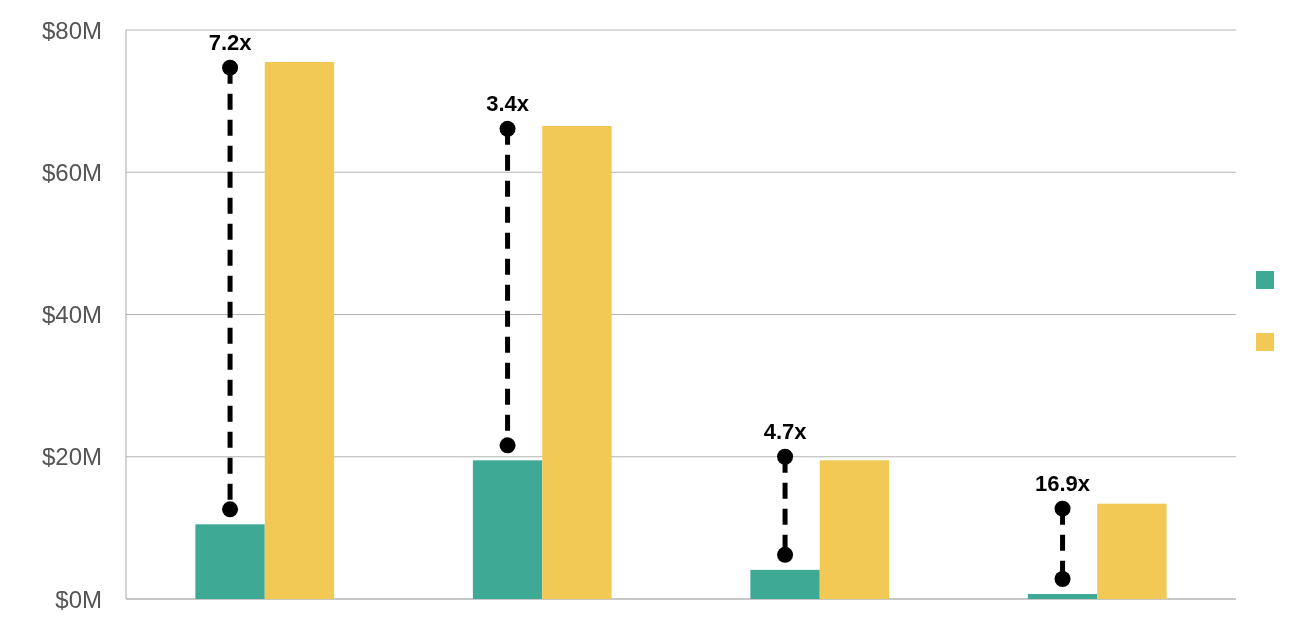 This screenshot has height=622, width=1309. What do you see at coordinates (785, 431) in the screenshot?
I see `annotation: 4.7x` at bounding box center [785, 431].